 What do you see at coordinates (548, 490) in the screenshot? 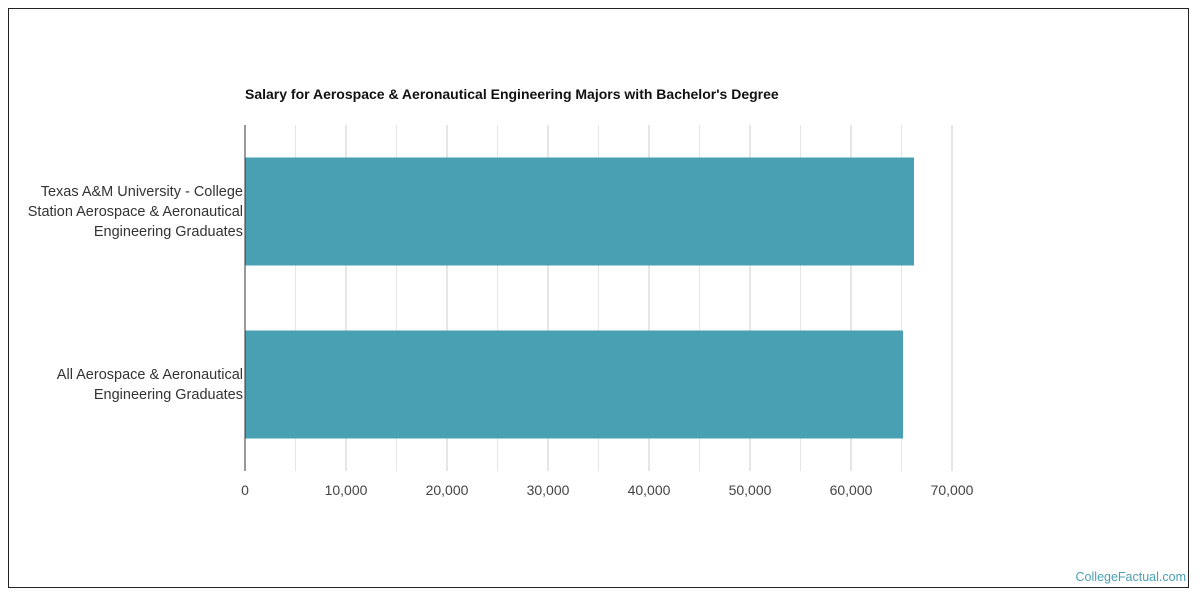
I see `x-tick-label: 30,000` at bounding box center [548, 490].